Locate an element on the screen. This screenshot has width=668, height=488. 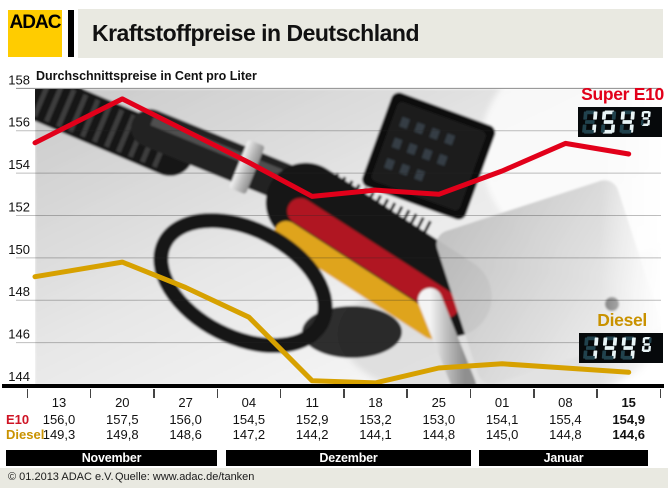
adac-logo: ADAC is located at coordinates (35, 33).